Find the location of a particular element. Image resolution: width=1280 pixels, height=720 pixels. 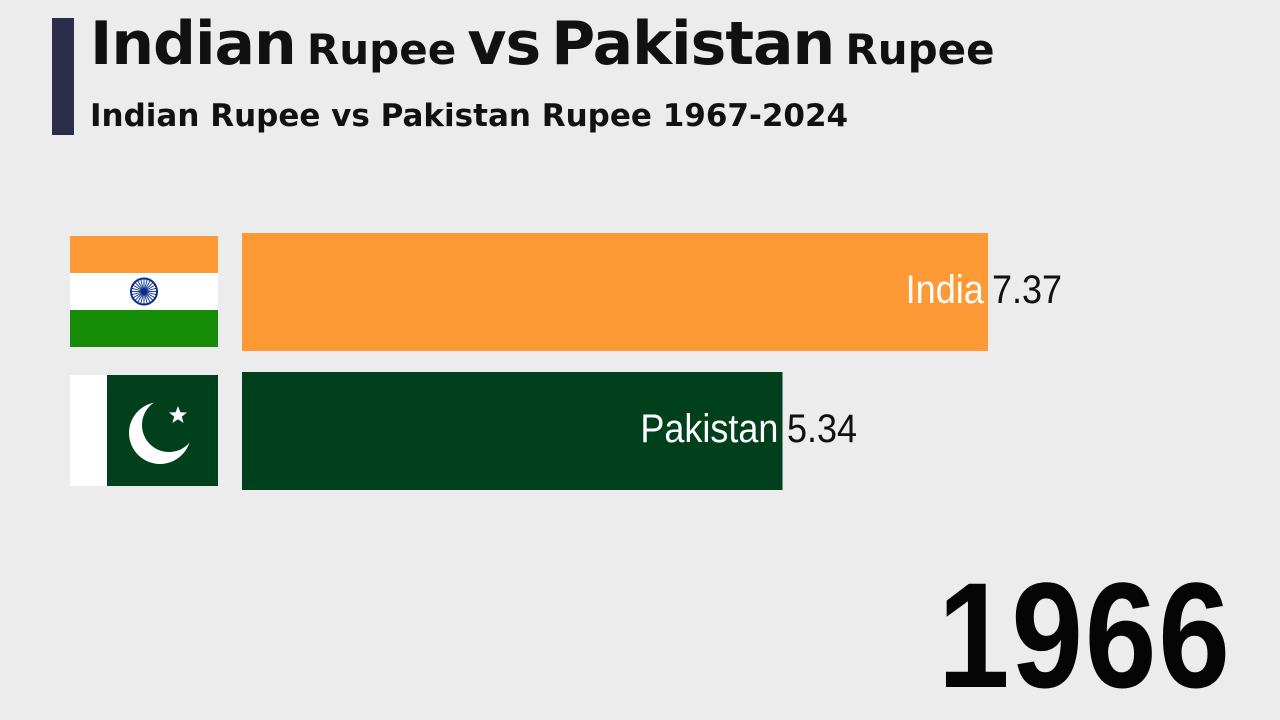

bar-label-pakistan: Pakistan is located at coordinates (709, 429).